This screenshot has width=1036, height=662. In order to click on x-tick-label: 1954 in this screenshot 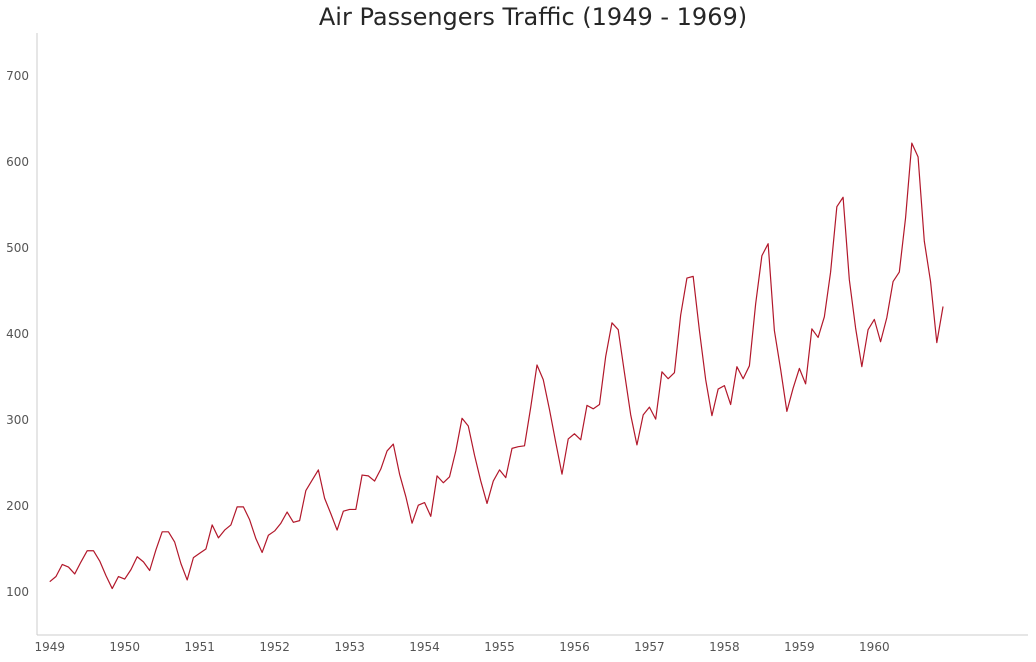, I will do `click(424, 647)`.